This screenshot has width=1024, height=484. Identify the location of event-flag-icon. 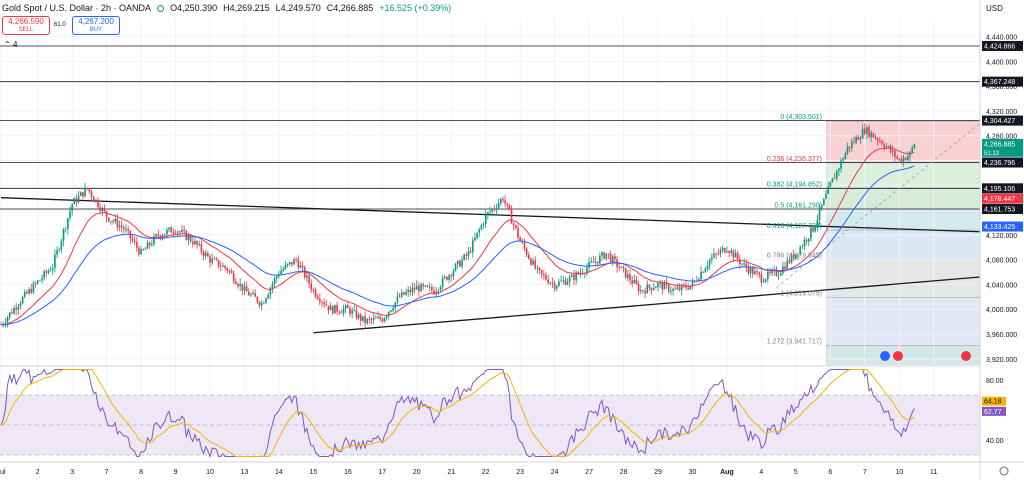
(898, 356).